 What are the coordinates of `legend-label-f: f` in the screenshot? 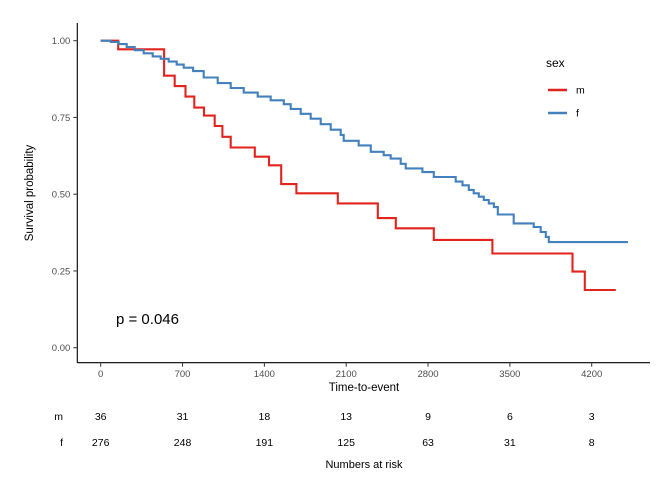 It's located at (577, 114).